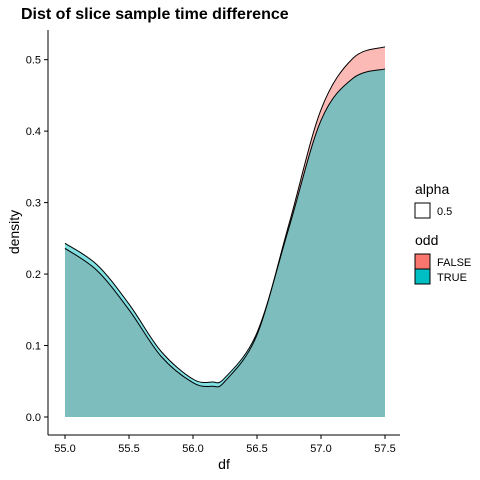 The height and width of the screenshot is (480, 480). I want to click on legend-label-false: FALSE, so click(454, 263).